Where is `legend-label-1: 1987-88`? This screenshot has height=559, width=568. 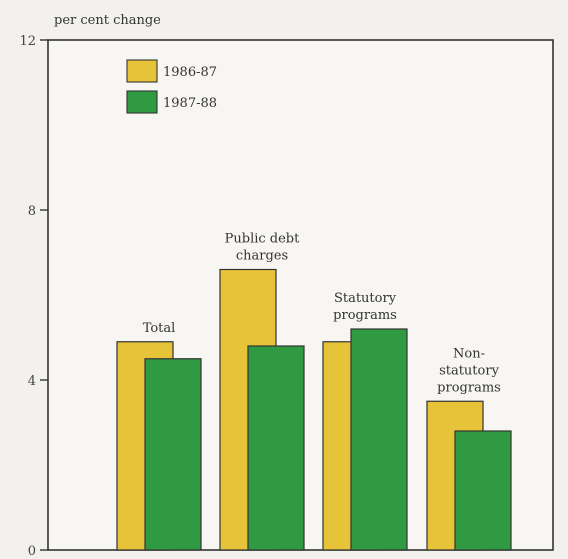
legend-label-1: 1987-88 is located at coordinates (190, 103).